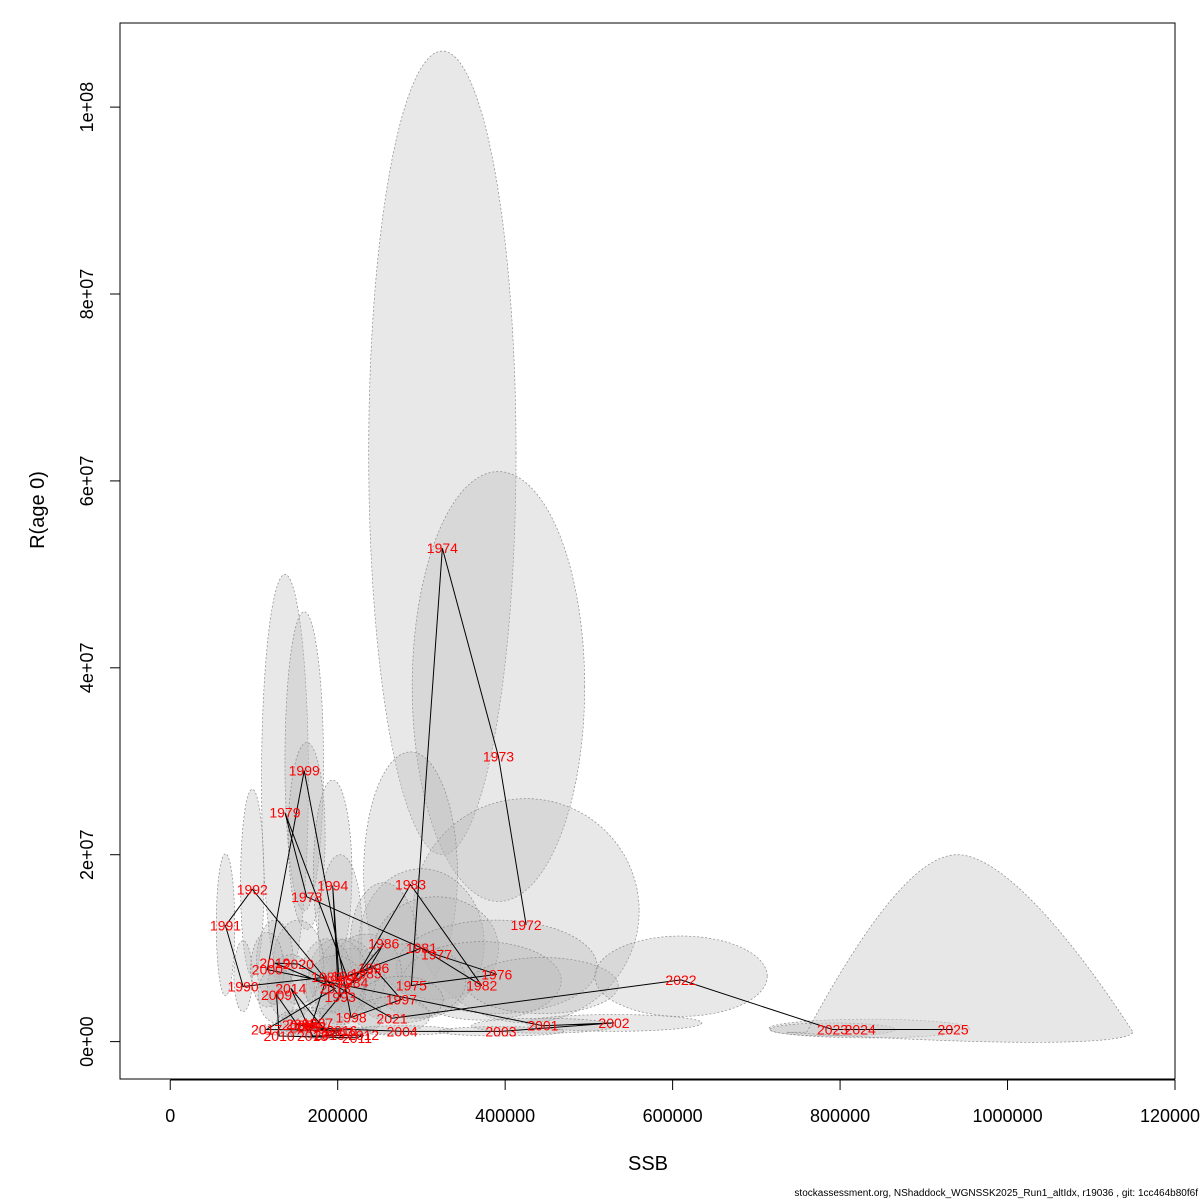 This screenshot has height=1200, width=1200. Describe the element at coordinates (279, 1036) in the screenshot. I see `year-label-2010: 2010` at that location.